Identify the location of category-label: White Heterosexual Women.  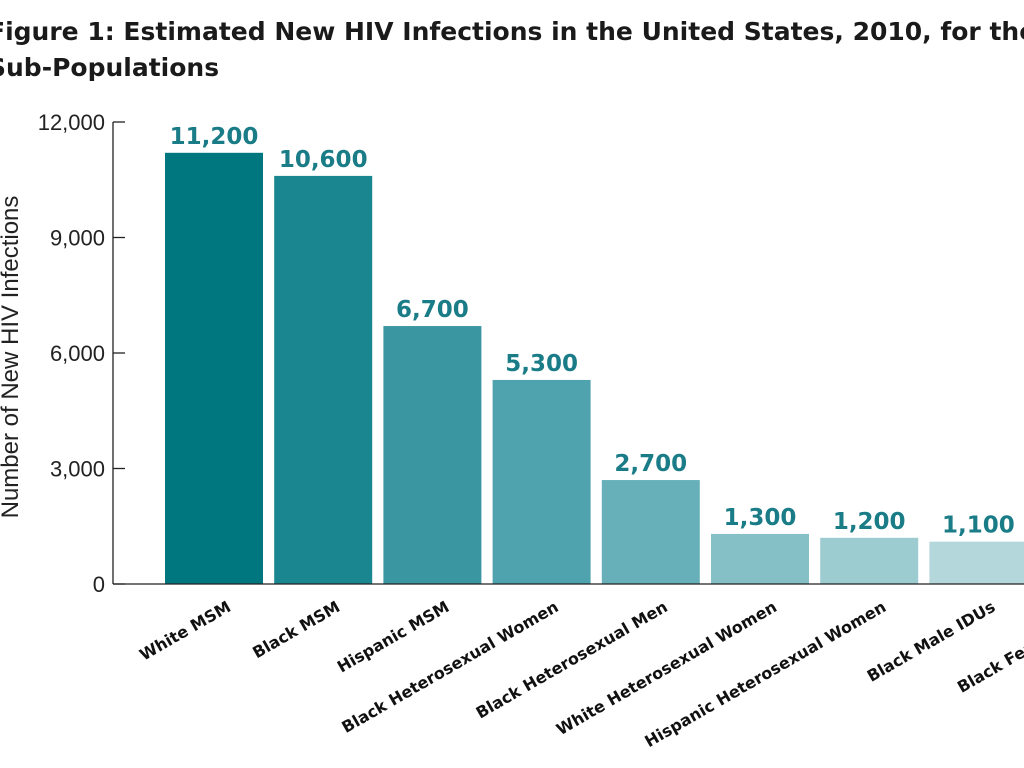
(666, 668).